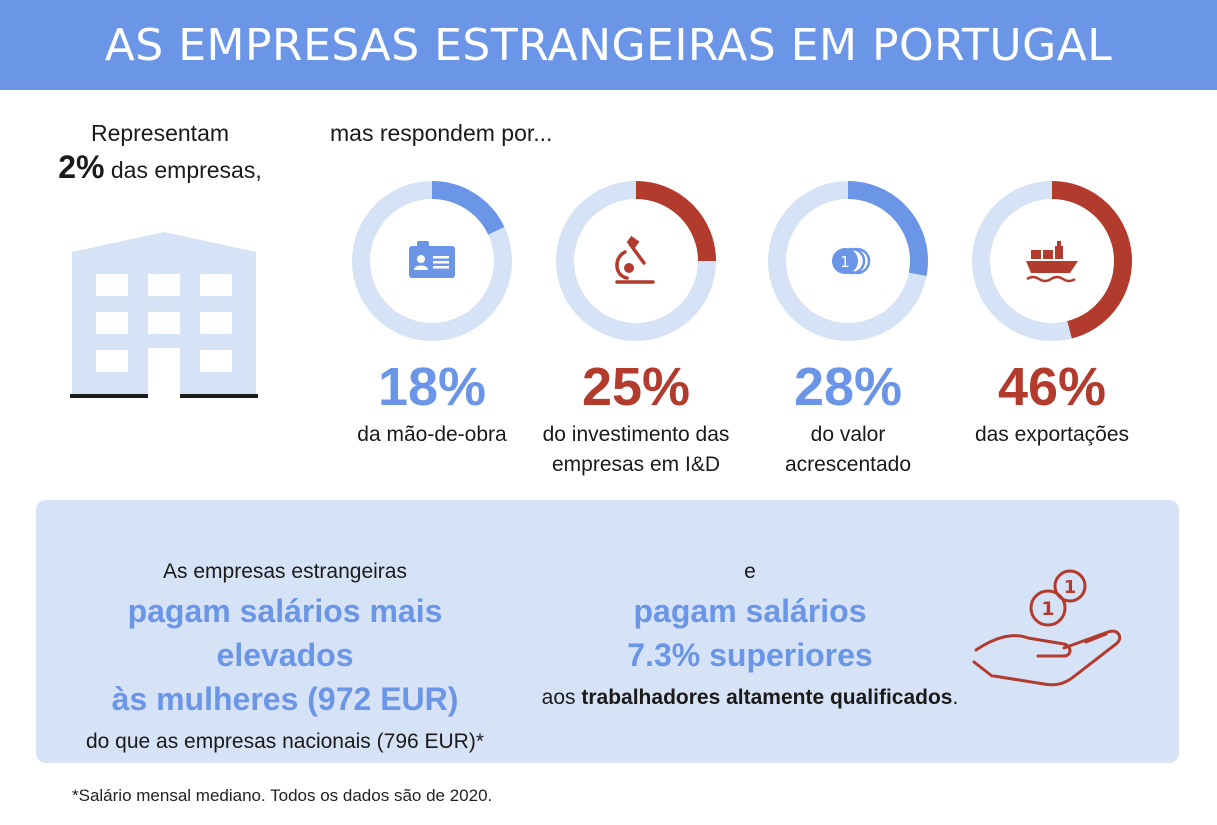  What do you see at coordinates (285, 571) in the screenshot?
I see `salary-women-line1: As empresas estrangeiras` at bounding box center [285, 571].